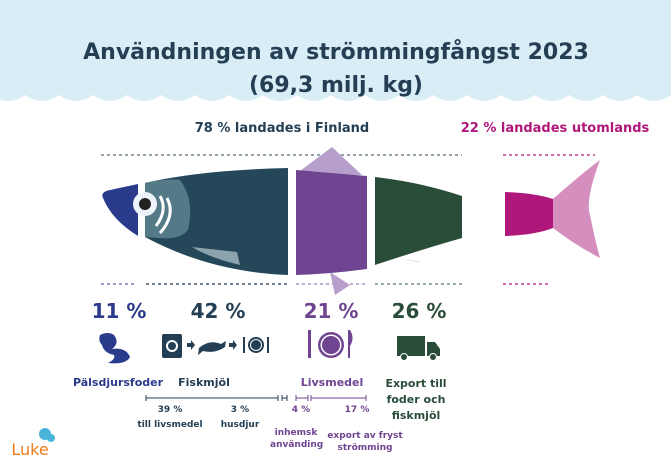 Image resolution: width=671 pixels, height=474 pixels. Describe the element at coordinates (114, 348) in the screenshot. I see `mink-icon` at that location.